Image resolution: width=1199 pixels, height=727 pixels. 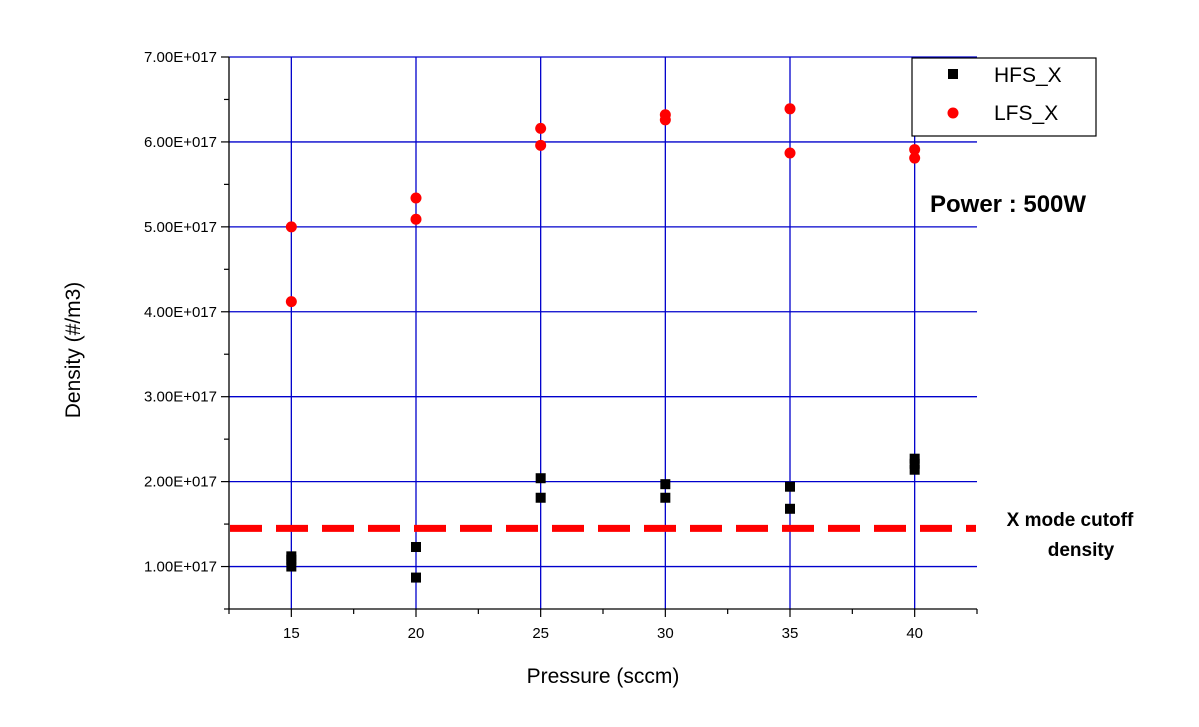 I want to click on y-tick-label-3: 3.00E+017, so click(x=180, y=397).